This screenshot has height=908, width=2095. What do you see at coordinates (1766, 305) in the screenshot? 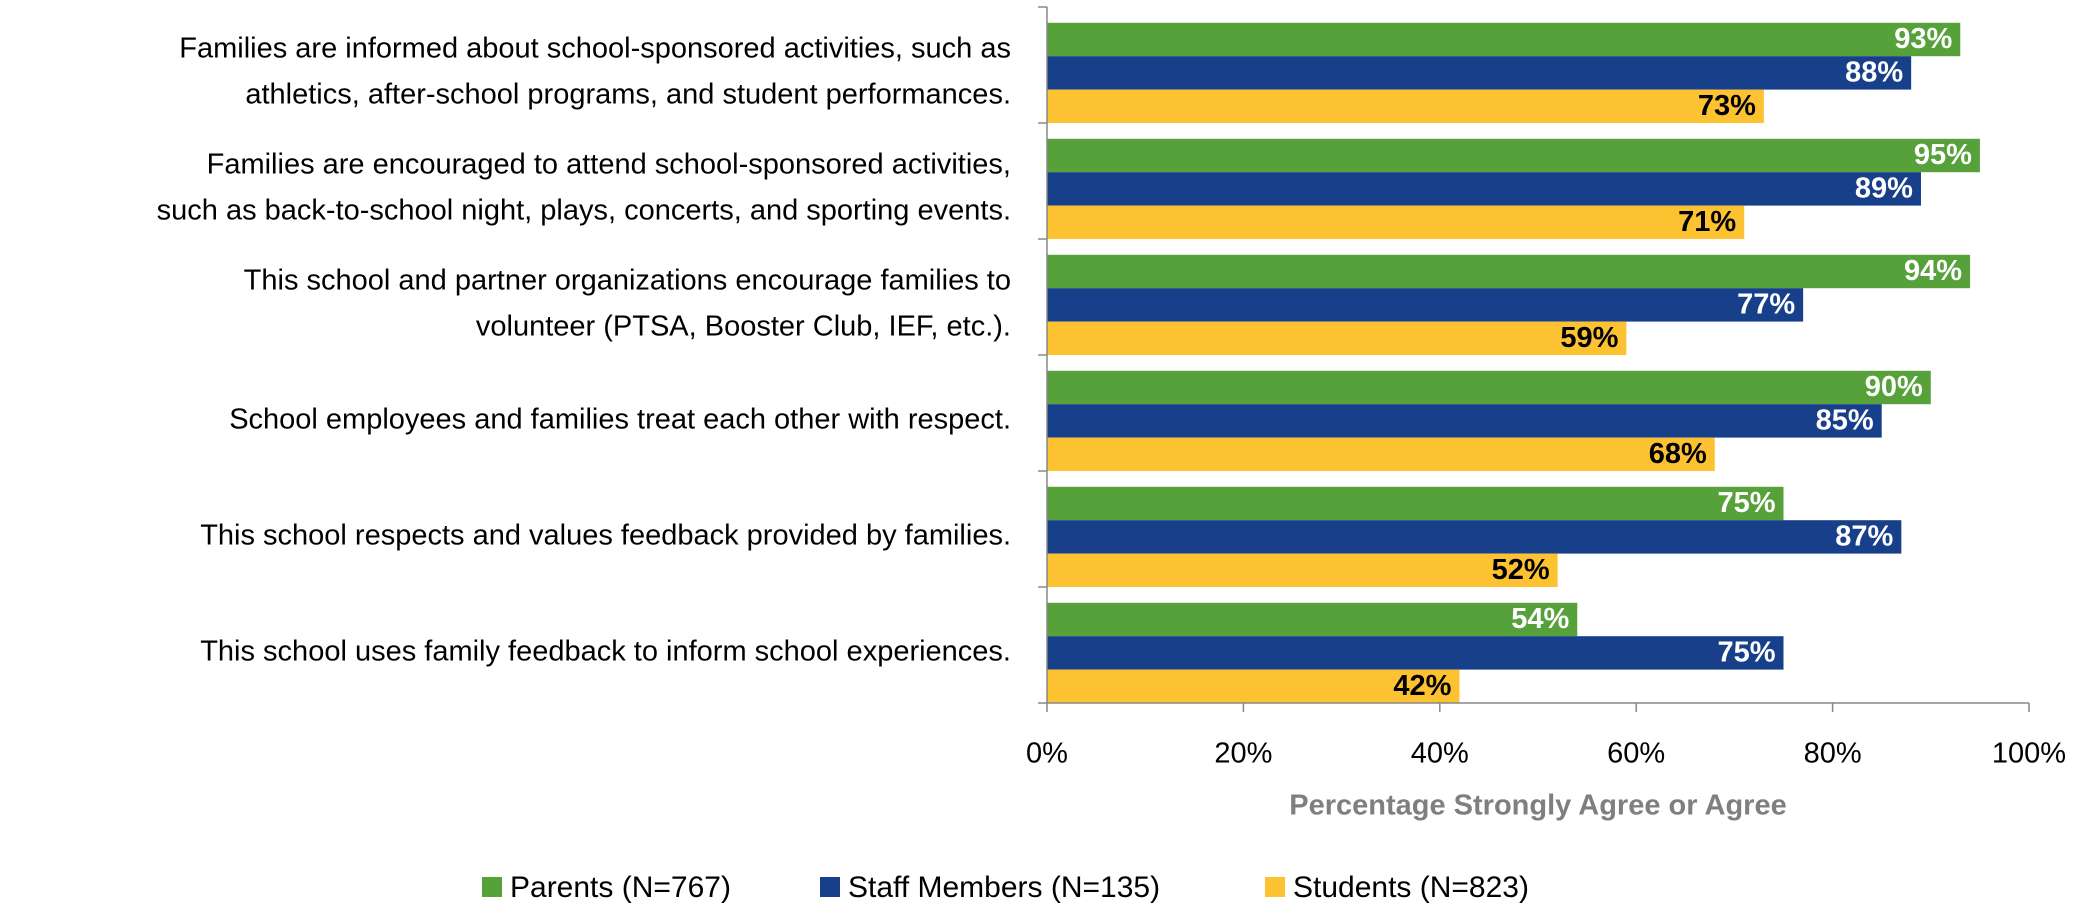
I see `value-label: 77%` at bounding box center [1766, 305].